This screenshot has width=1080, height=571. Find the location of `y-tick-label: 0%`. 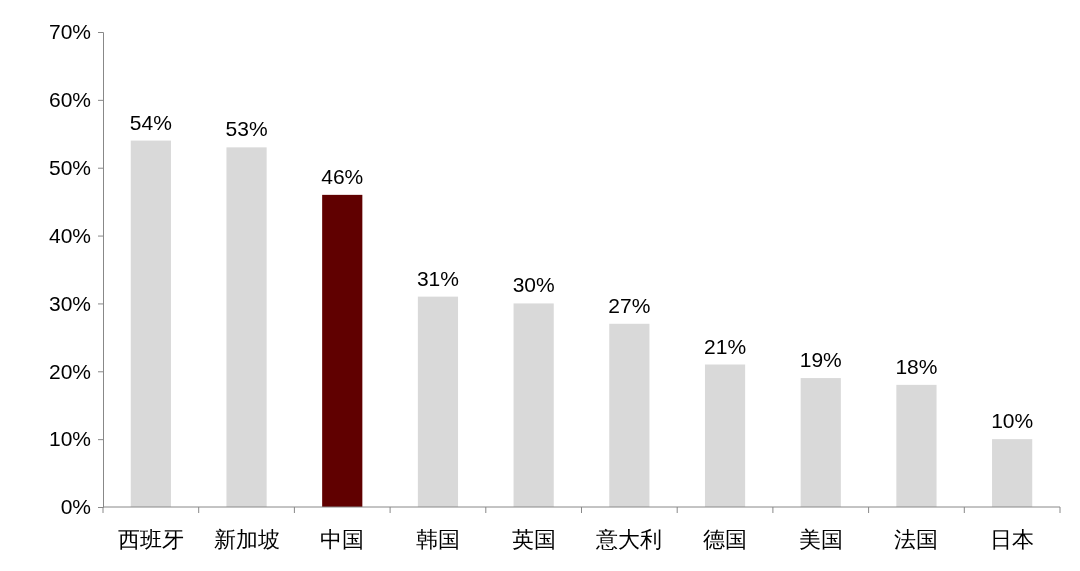

y-tick-label: 0% is located at coordinates (75, 507).